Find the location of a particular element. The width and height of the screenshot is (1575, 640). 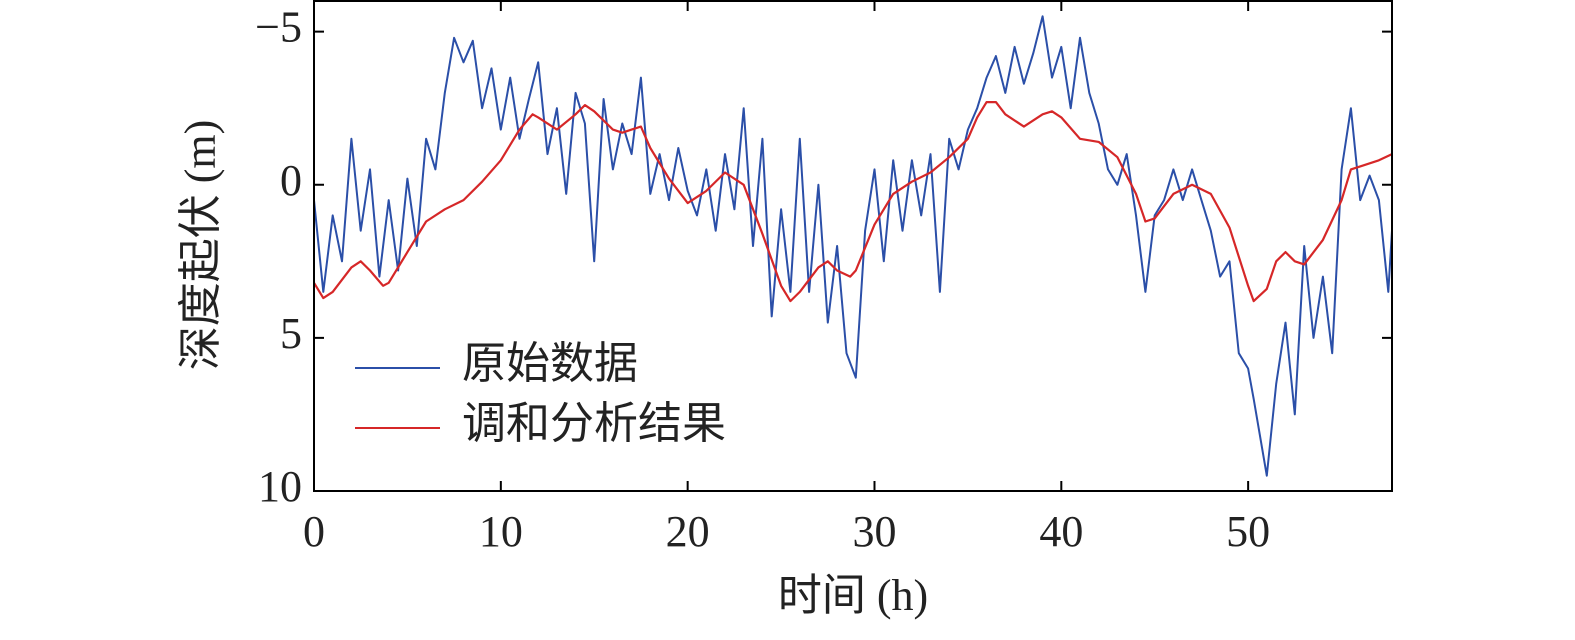

x-tick-label: 10 is located at coordinates (501, 531).